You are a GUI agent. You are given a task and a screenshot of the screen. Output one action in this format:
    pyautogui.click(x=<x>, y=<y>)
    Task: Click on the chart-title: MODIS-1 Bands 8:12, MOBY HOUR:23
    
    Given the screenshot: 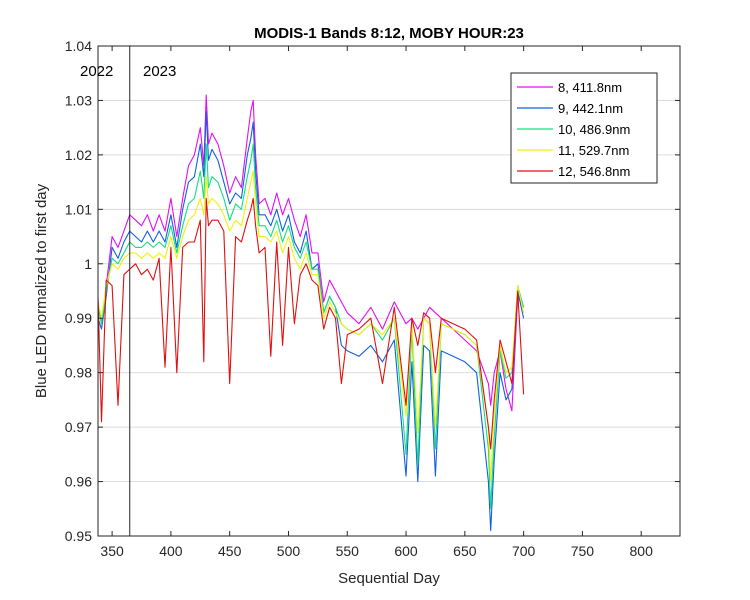 What is the action you would take?
    pyautogui.click(x=389, y=33)
    